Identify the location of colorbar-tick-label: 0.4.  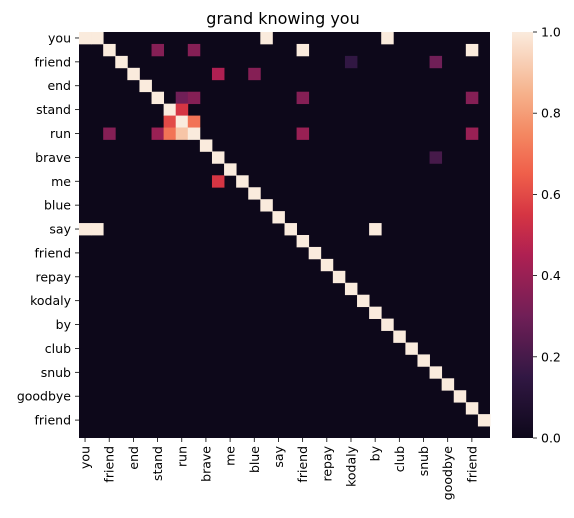
(551, 275).